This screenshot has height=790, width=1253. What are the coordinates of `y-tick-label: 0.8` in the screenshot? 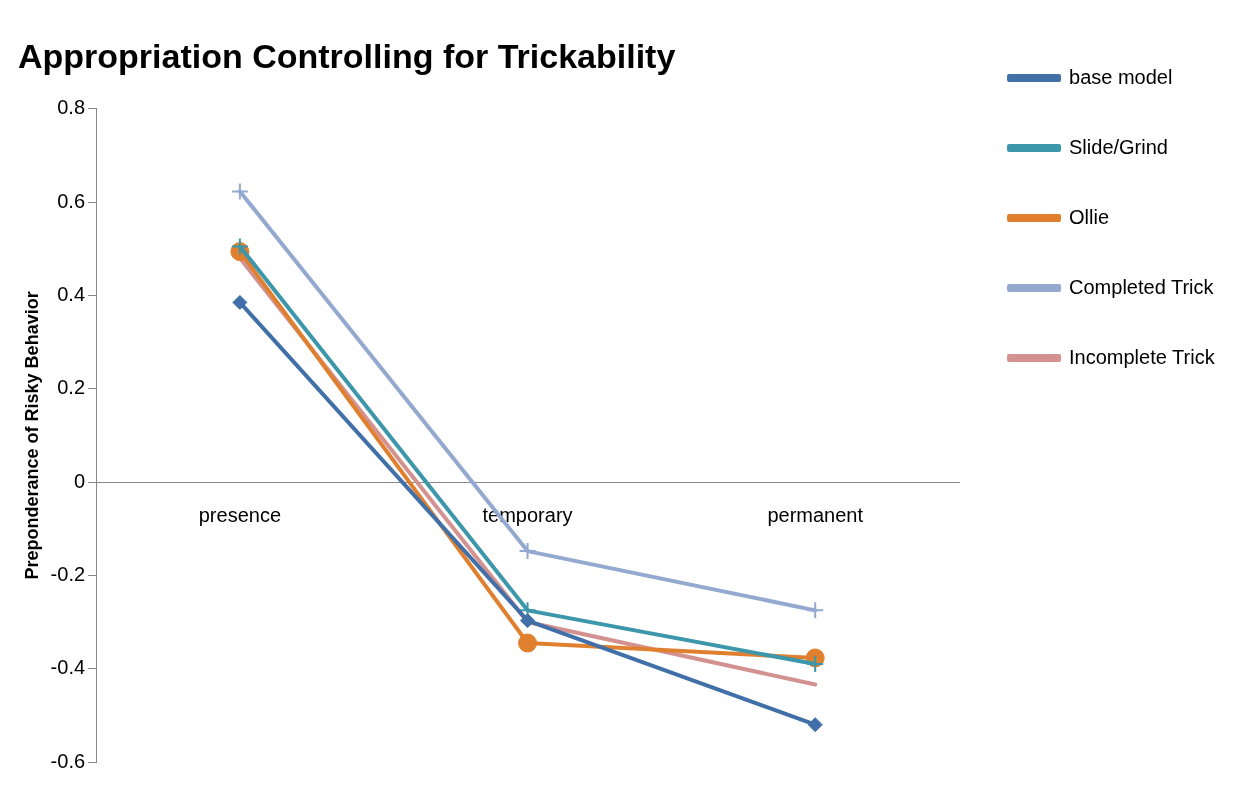 It's located at (71, 107).